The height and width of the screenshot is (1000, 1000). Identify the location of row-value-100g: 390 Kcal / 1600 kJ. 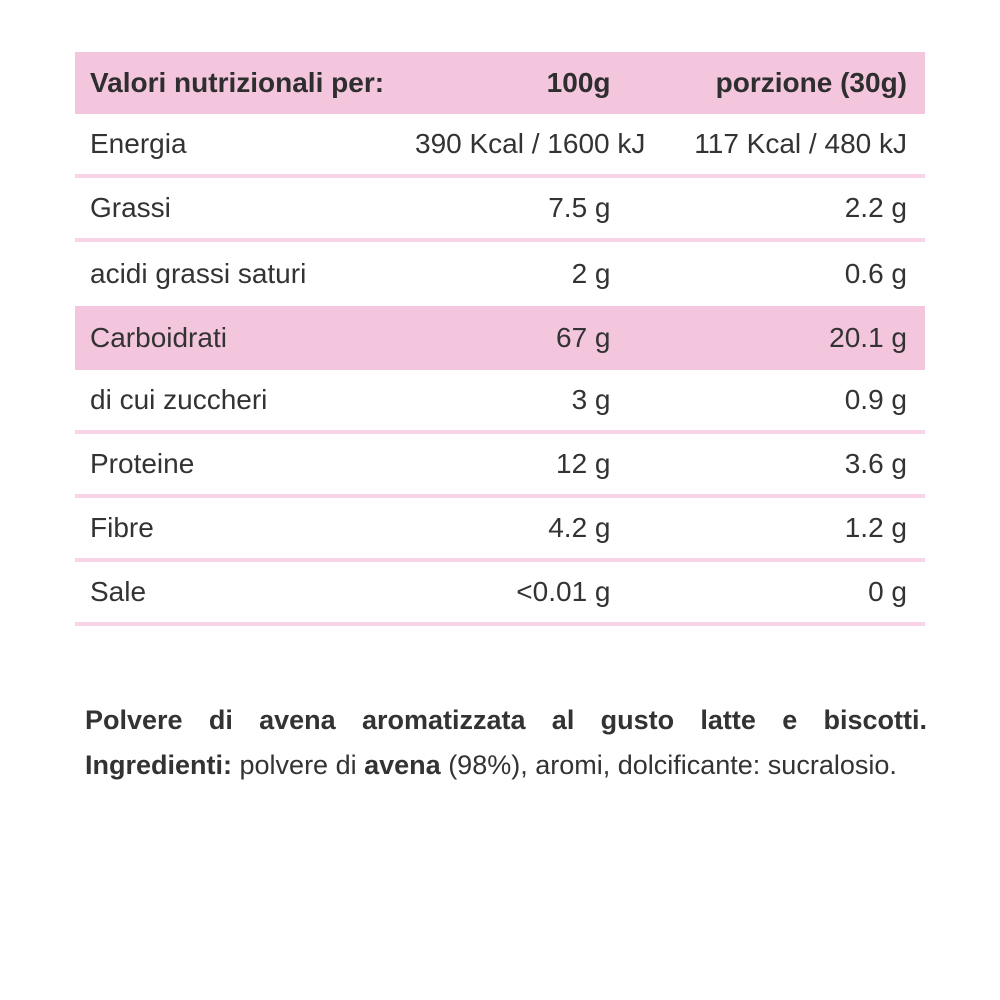
(530, 143).